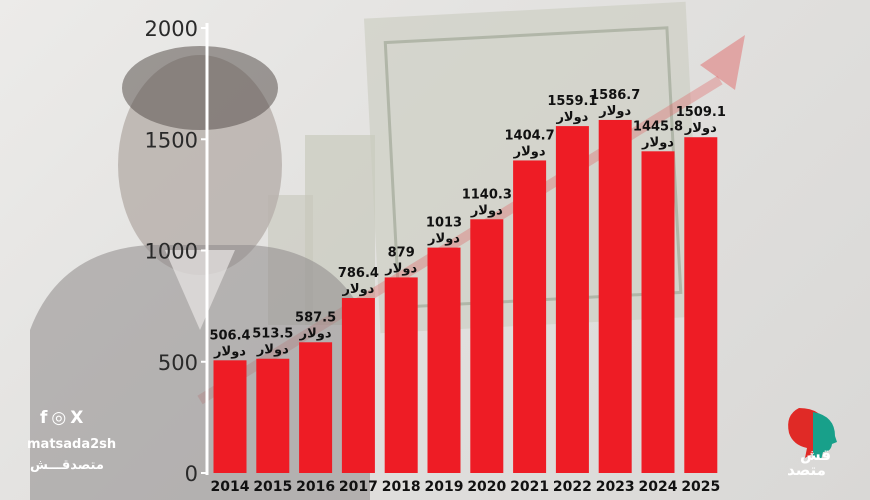  What do you see at coordinates (486, 487) in the screenshot?
I see `x-tick-label: 2020` at bounding box center [486, 487].